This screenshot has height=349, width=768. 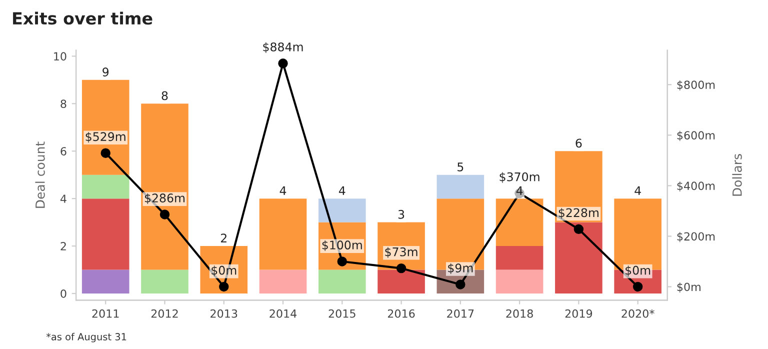 I want to click on x-tick-label: 2018, so click(x=519, y=313).